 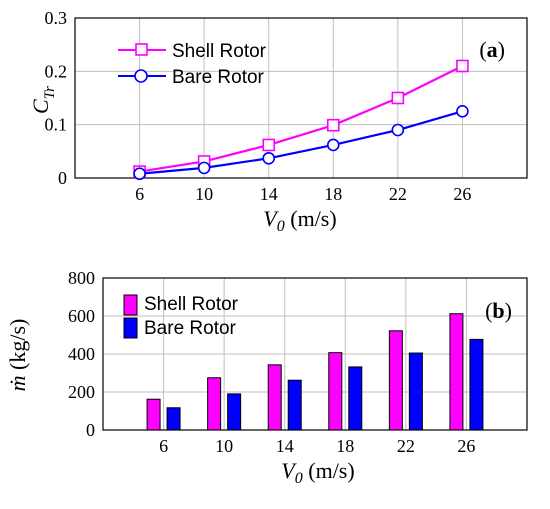 I want to click on panel-b-y-tick-label: 0, so click(x=90, y=430).